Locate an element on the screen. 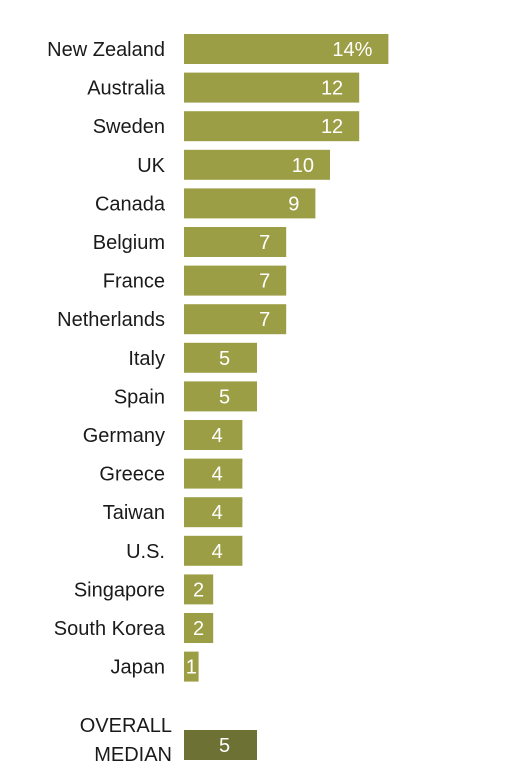 The width and height of the screenshot is (512, 784). bar-row: Spain 5 is located at coordinates (185, 396).